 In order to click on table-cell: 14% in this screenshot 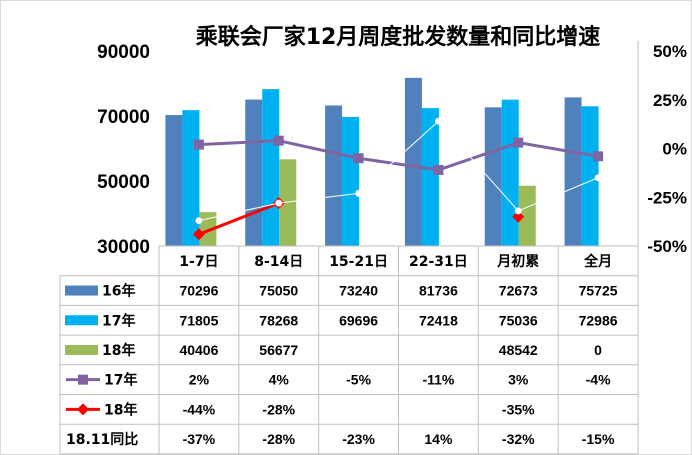, I will do `click(438, 439)`.